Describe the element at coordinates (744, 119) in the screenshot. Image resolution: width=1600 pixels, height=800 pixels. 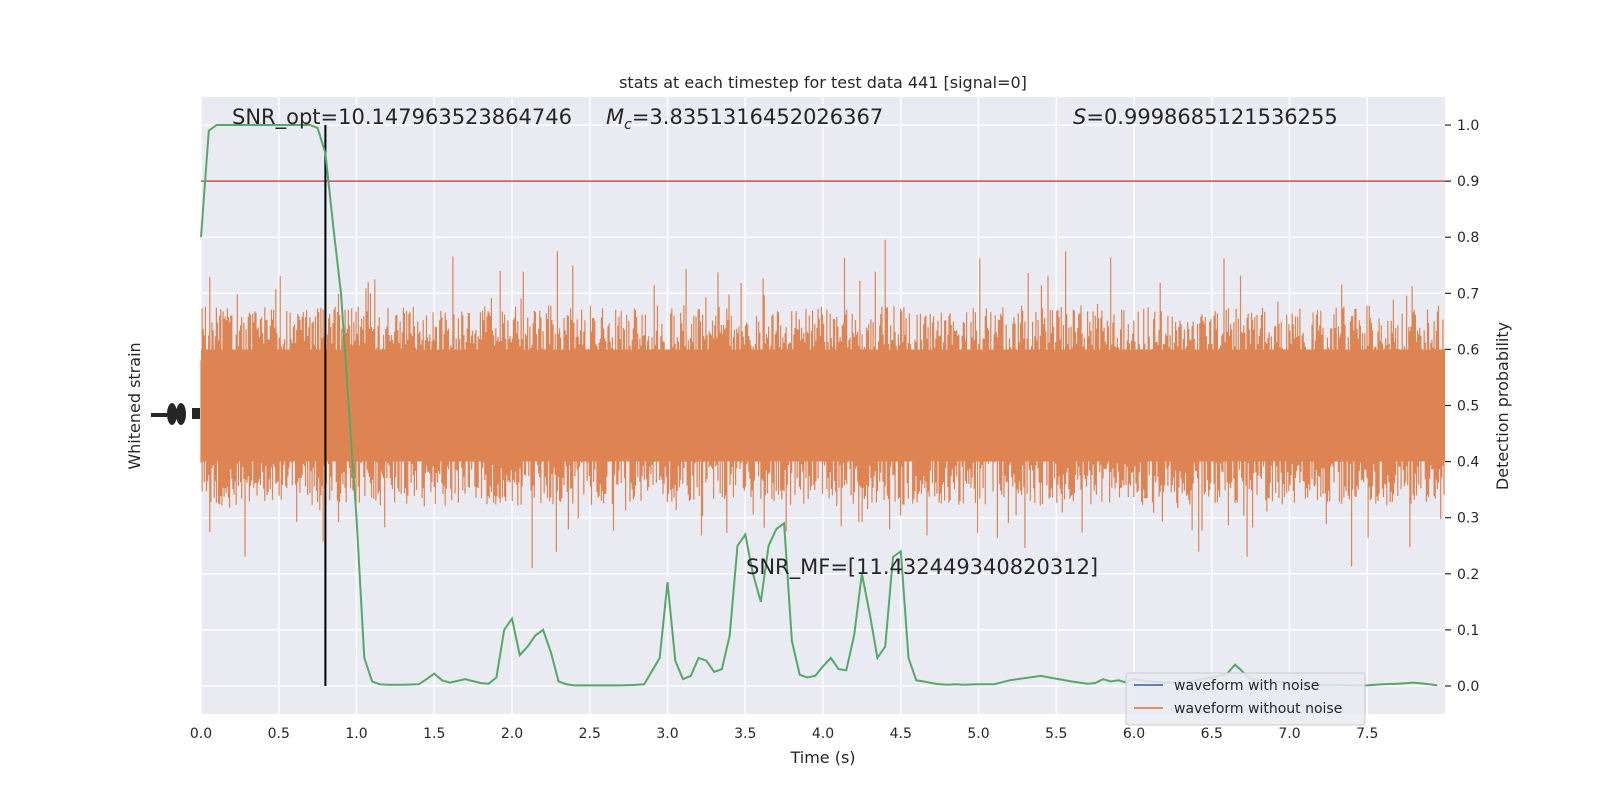
I see `annotation-chirp-mass: Mc=3.8351316452026367` at that location.